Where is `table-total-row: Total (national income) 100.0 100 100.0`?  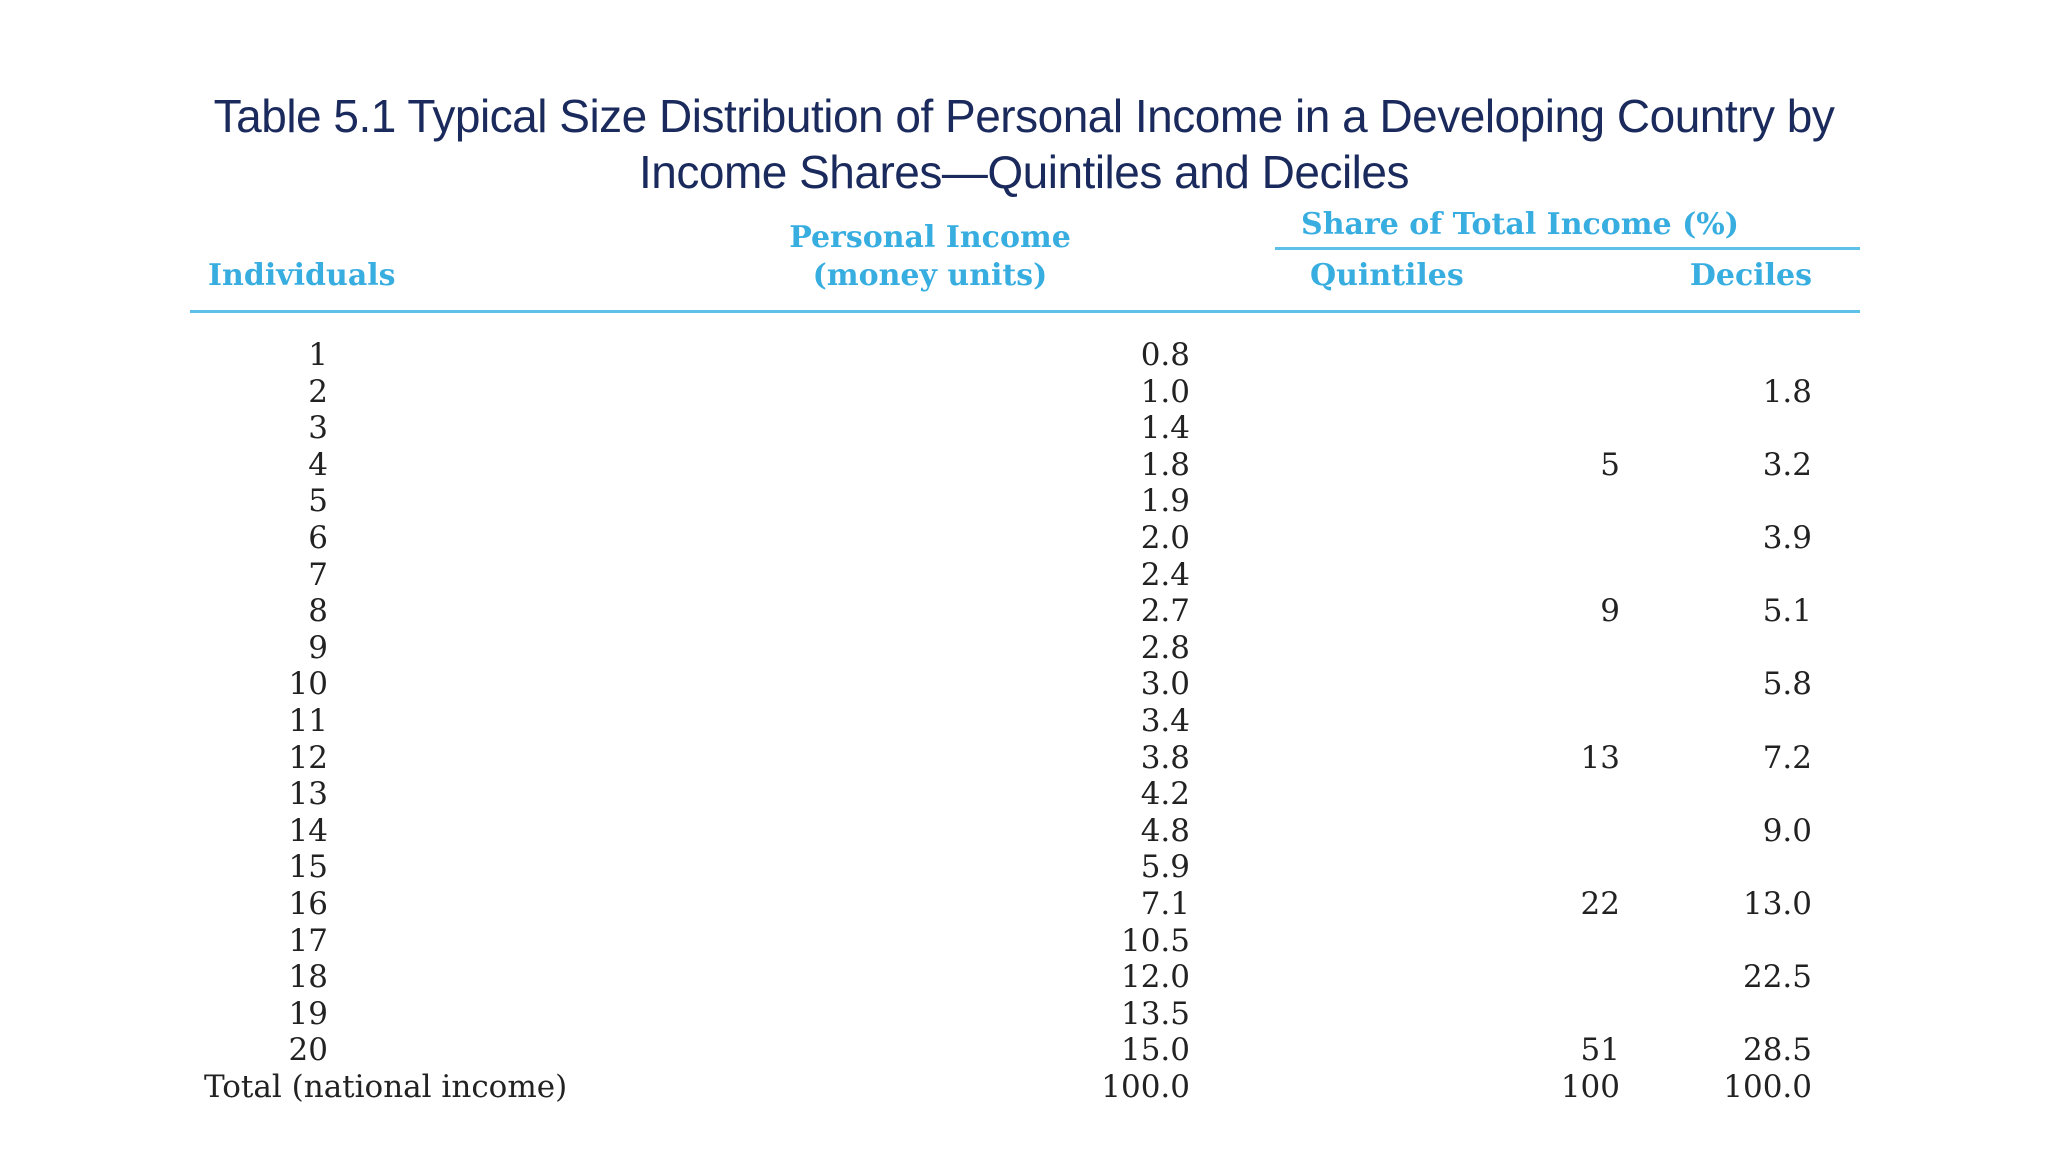
table-total-row: Total (national income) 100.0 100 100.0 is located at coordinates (1025, 1087).